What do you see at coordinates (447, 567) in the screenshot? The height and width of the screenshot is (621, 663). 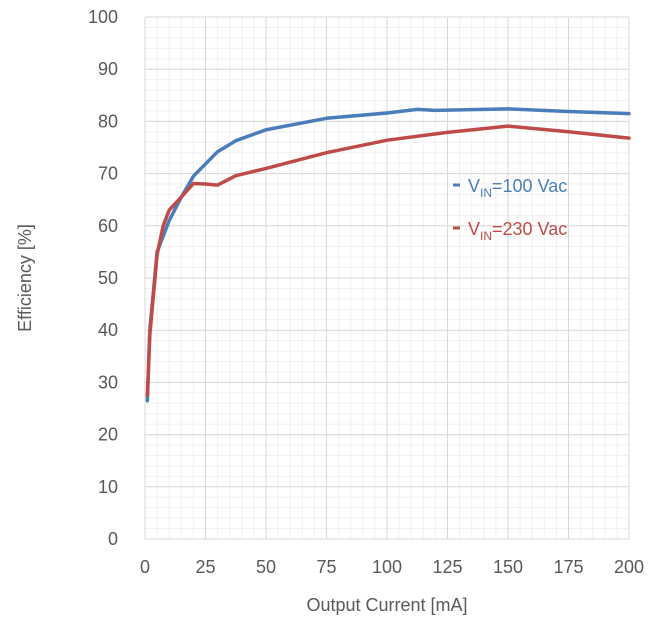 I see `x-tick-label: 125` at bounding box center [447, 567].